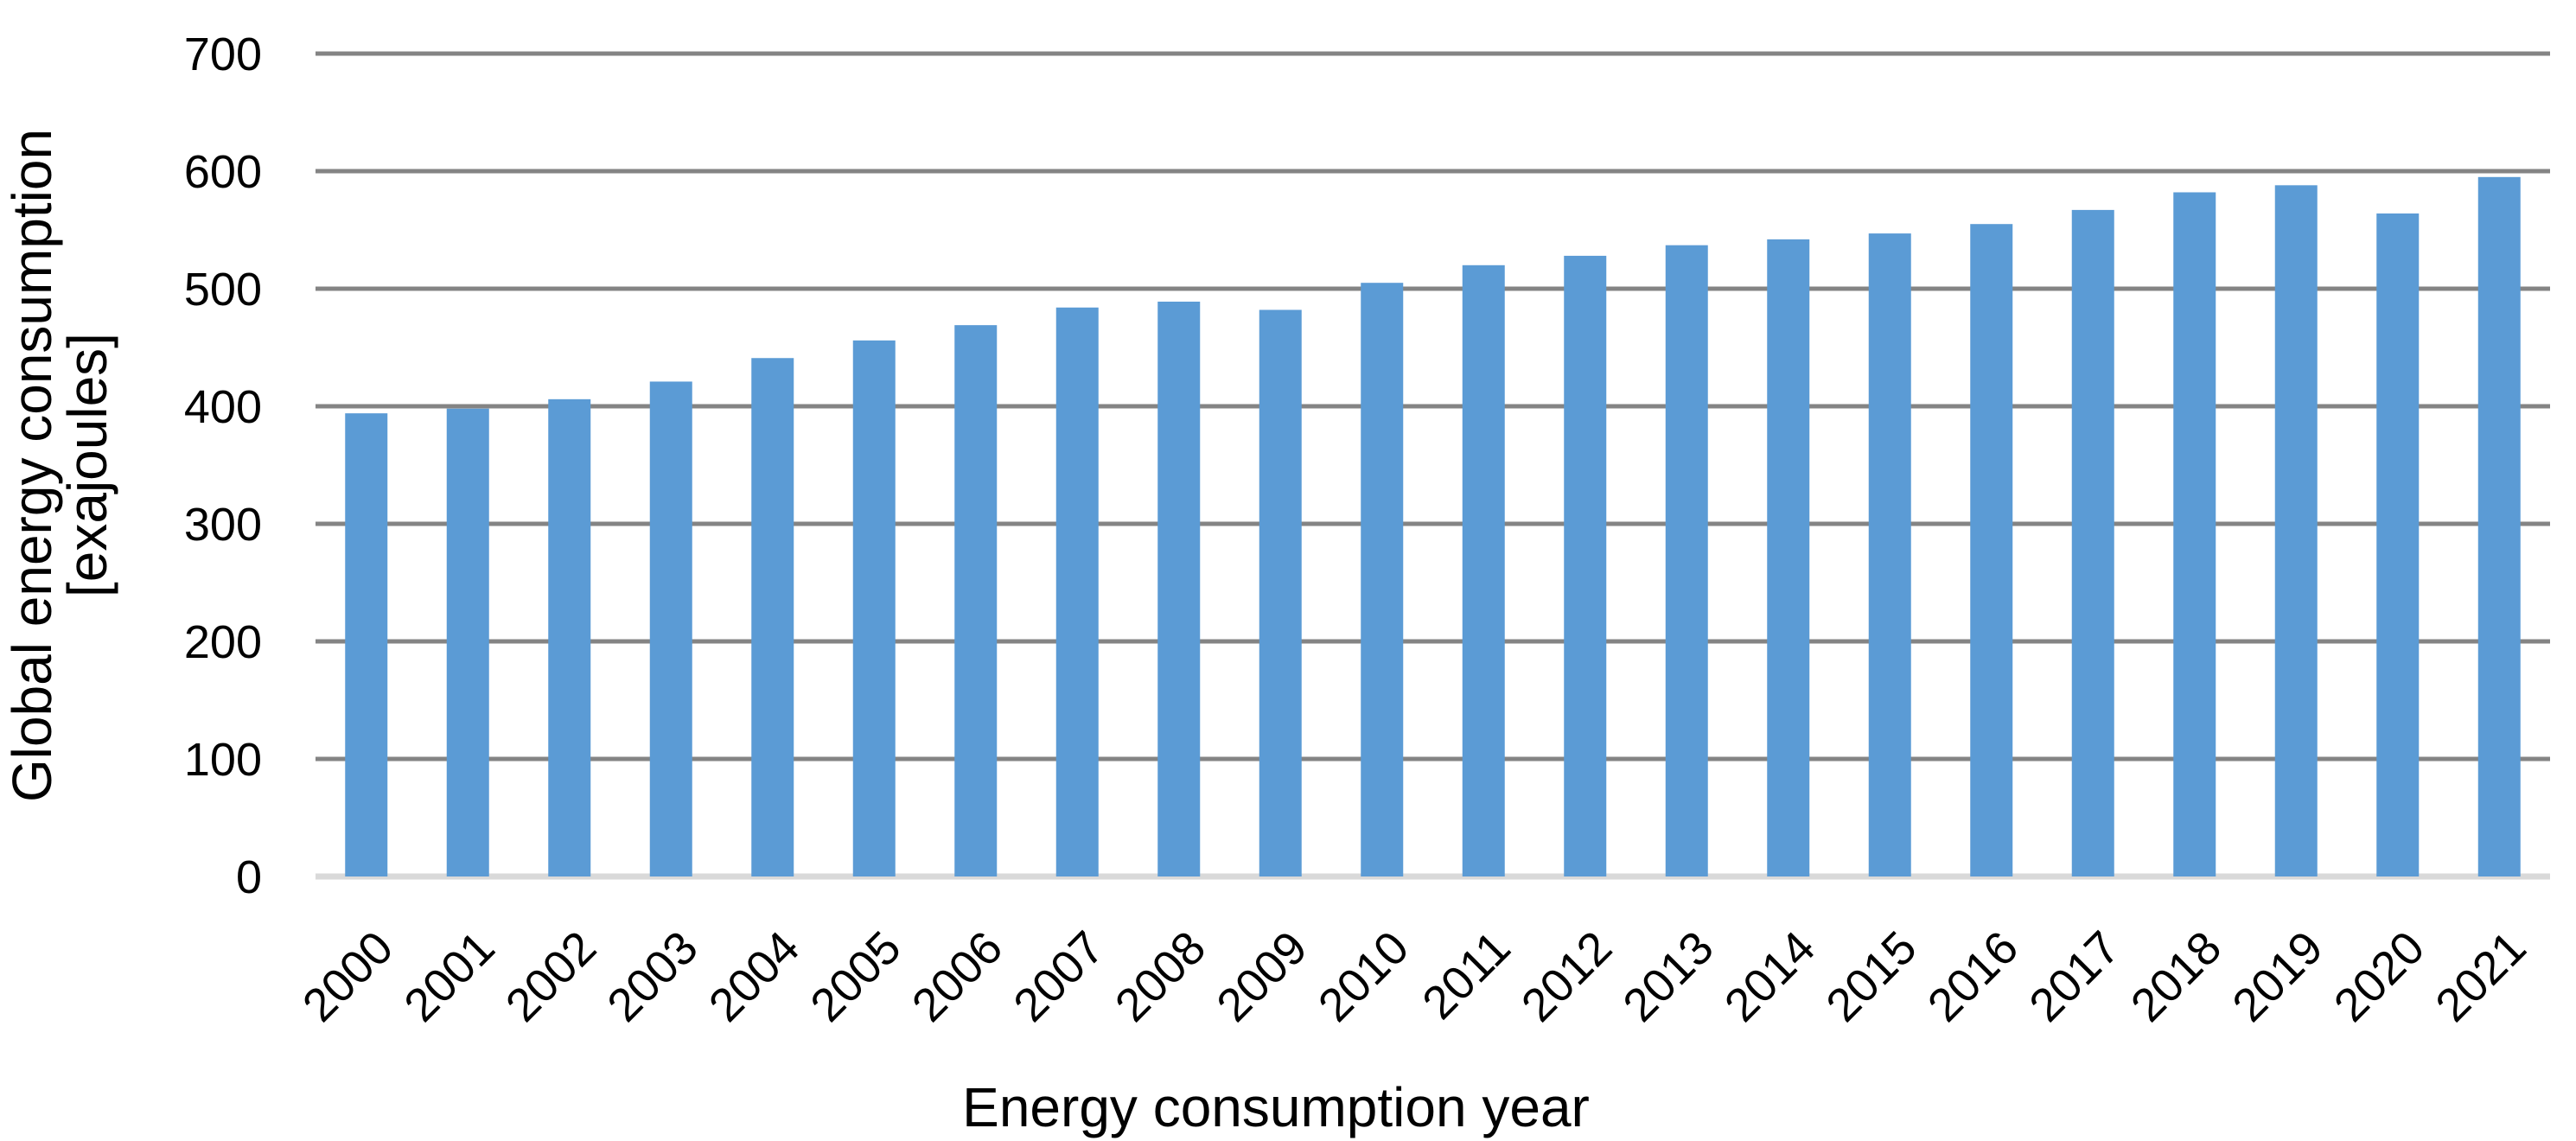  Describe the element at coordinates (1262, 976) in the screenshot. I see `x-tick-label-2009: 2009` at that location.